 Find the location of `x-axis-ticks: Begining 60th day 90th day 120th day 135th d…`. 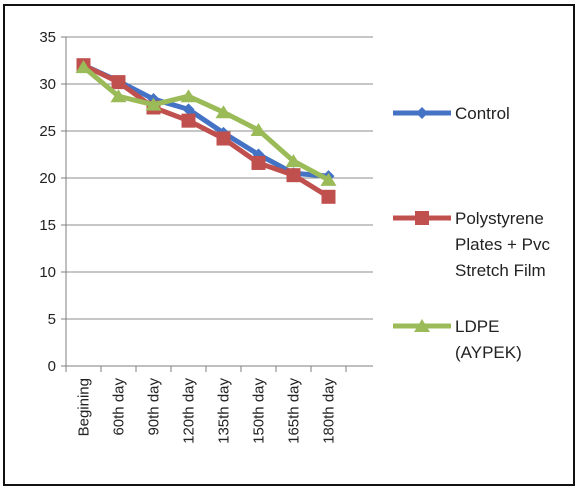

x-axis-ticks: Begining 60th day 90th day 120th day 135th d… is located at coordinates (207, 411).